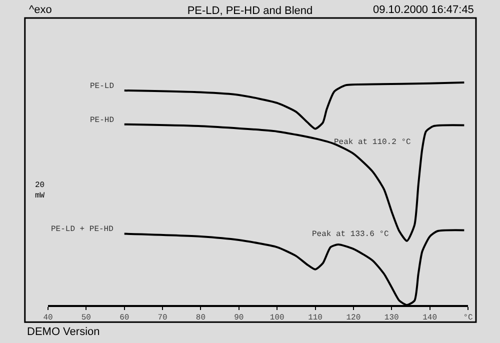  Describe the element at coordinates (102, 86) in the screenshot. I see `series-label: PE-LD` at that location.